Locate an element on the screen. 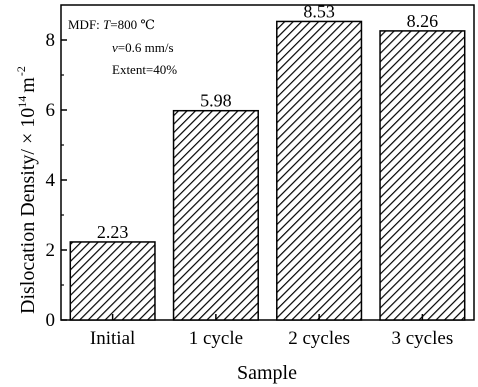  y-tick-label-1: 2 is located at coordinates (51, 250).